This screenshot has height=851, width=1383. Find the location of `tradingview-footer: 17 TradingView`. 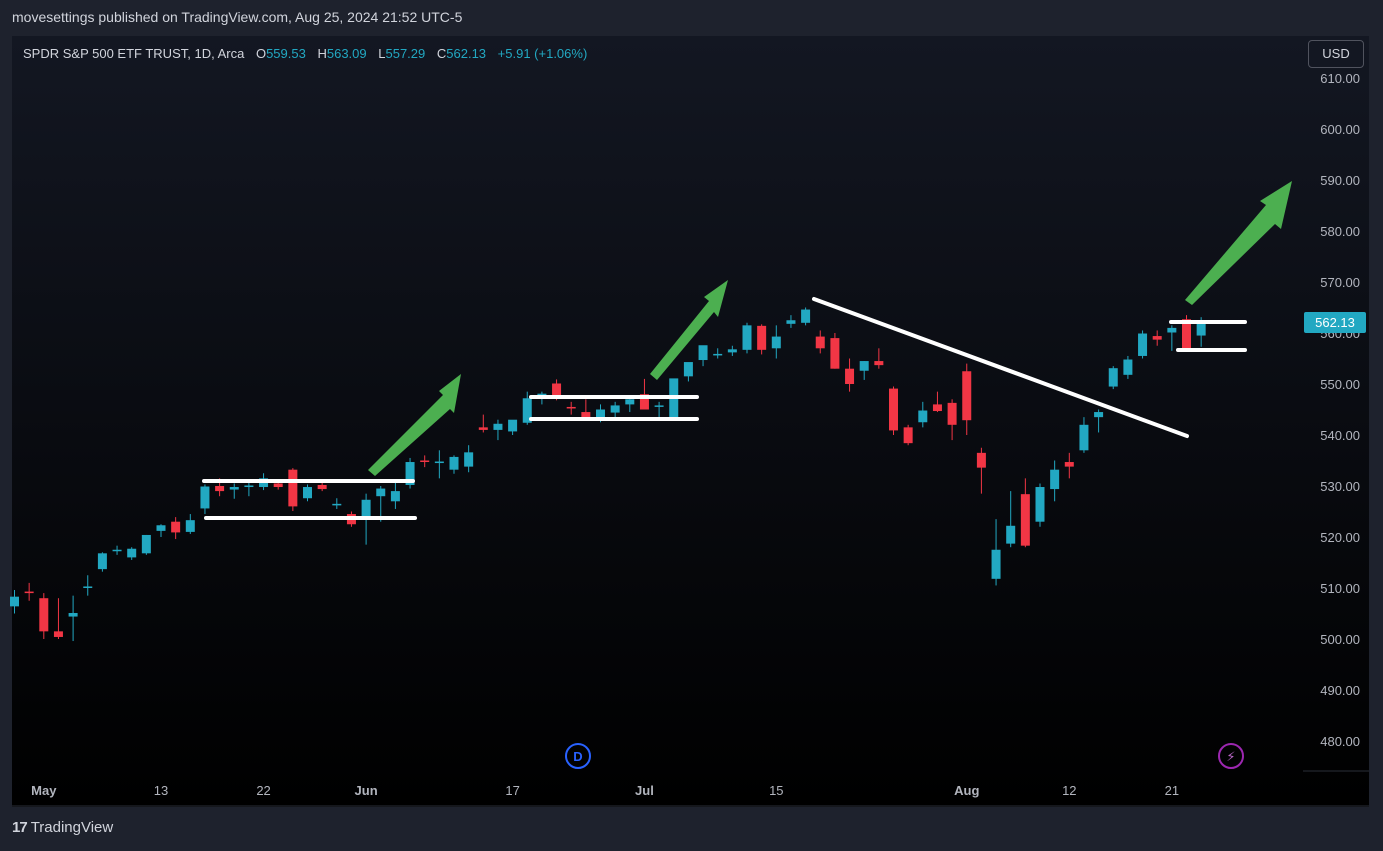

tradingview-footer: 17 TradingView is located at coordinates (62, 827).